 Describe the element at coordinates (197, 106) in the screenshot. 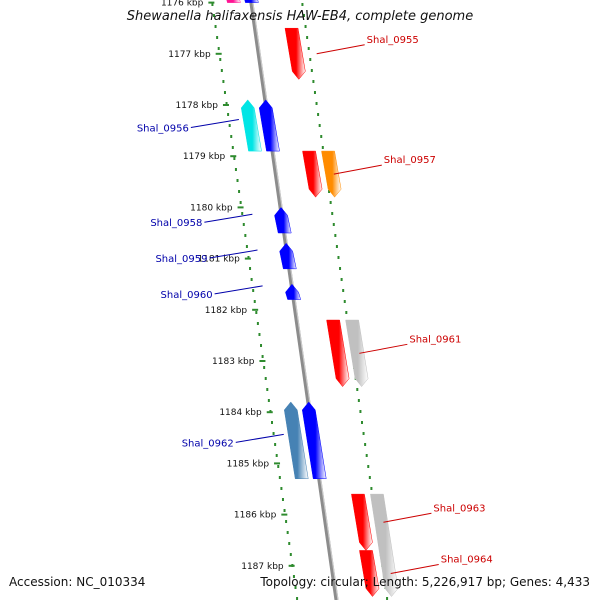

I see `scale-tick-label: 1178 kbp` at that location.